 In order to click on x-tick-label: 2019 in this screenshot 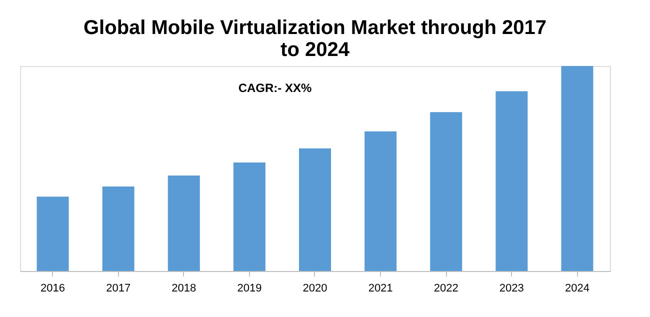, I will do `click(249, 288)`.